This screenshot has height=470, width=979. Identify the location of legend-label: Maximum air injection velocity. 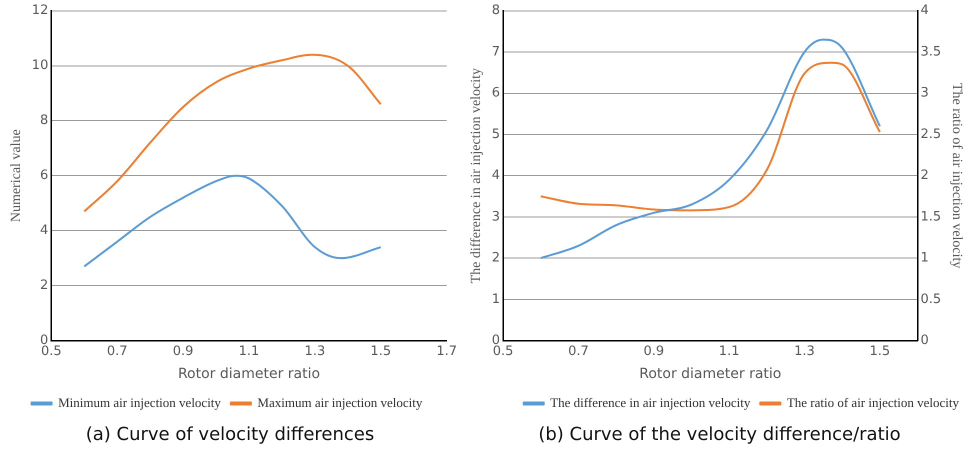
(340, 402).